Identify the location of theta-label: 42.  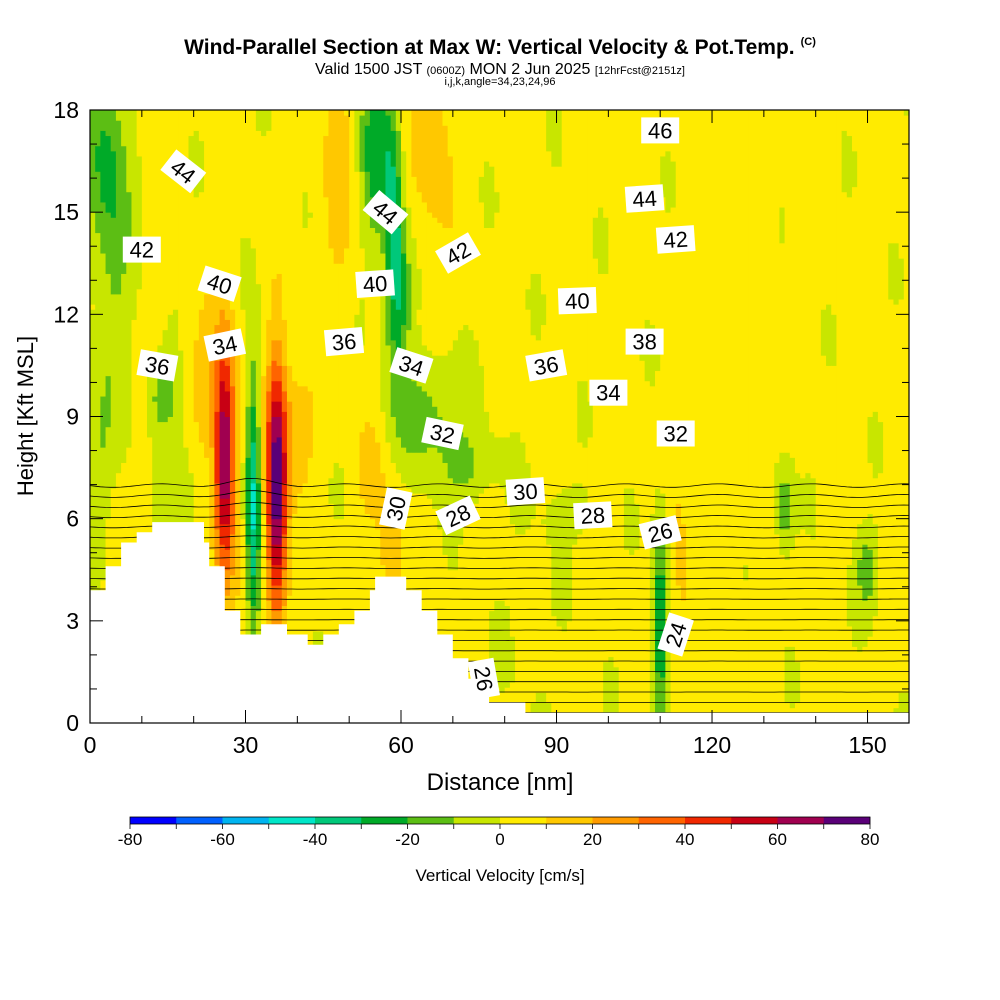
(458, 253).